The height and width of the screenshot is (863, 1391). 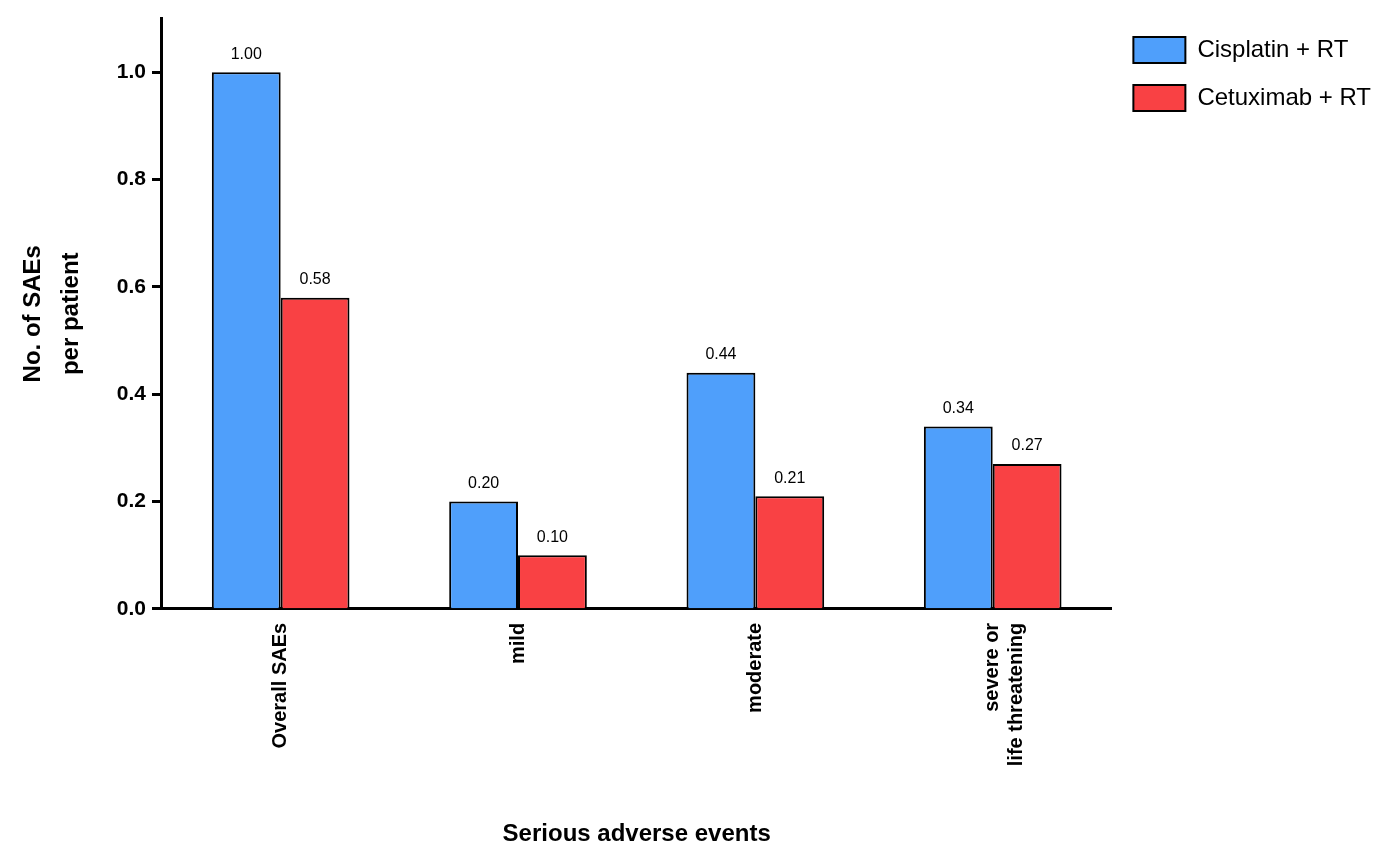 What do you see at coordinates (131, 285) in the screenshot?
I see `y-tick-label: 0.6` at bounding box center [131, 285].